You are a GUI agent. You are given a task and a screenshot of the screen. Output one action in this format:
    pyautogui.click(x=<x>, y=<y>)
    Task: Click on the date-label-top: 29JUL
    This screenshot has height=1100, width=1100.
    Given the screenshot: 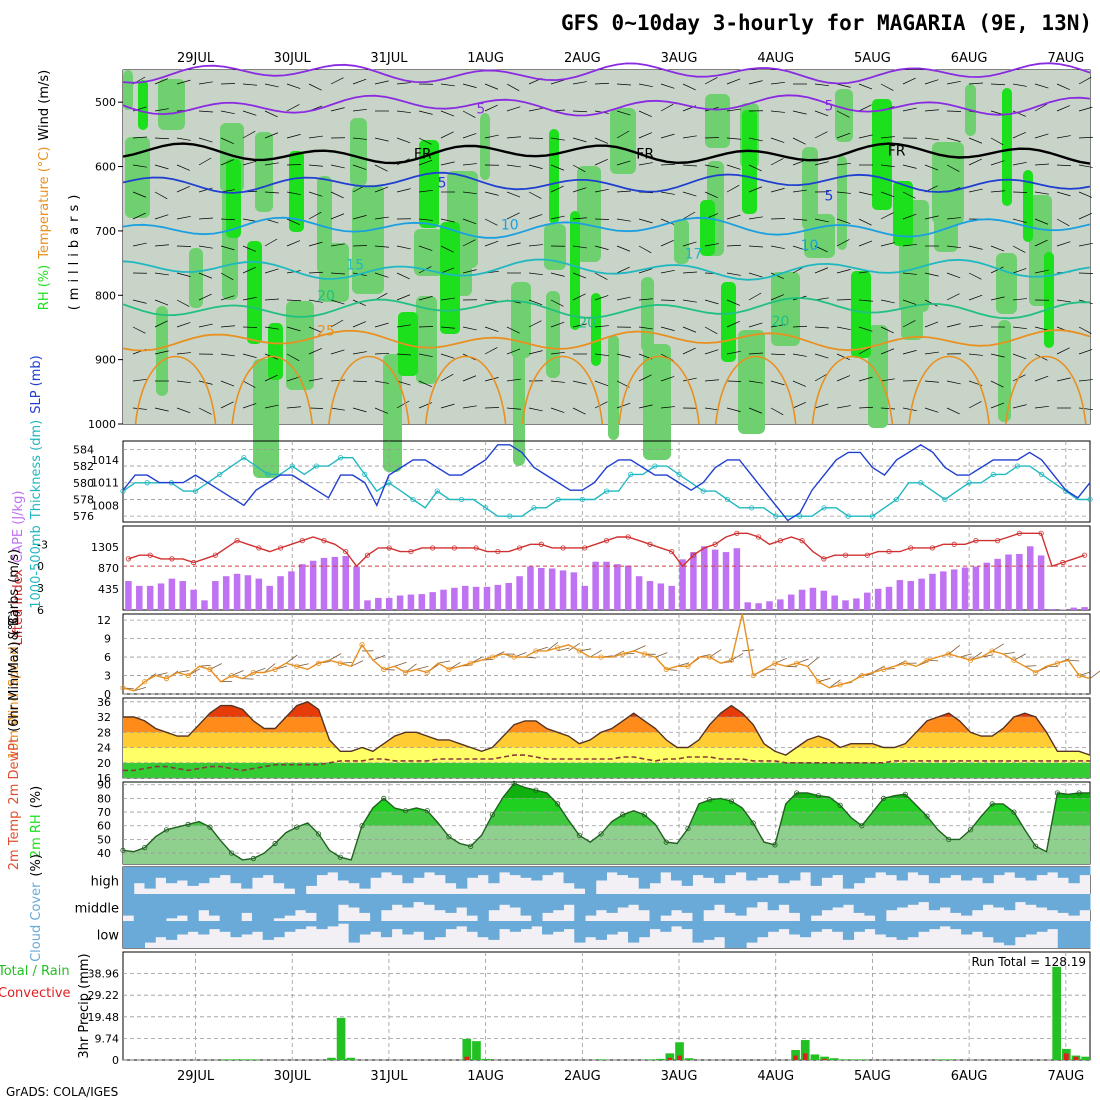 What is the action you would take?
    pyautogui.click(x=196, y=58)
    